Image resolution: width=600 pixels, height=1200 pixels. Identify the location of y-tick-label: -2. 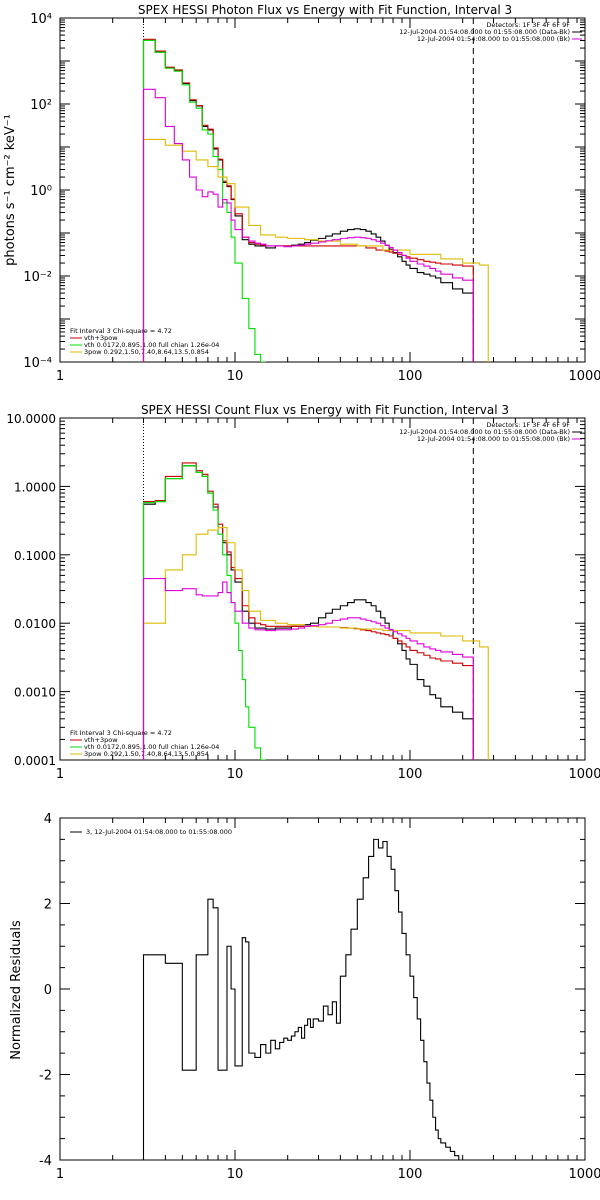
(45, 1076).